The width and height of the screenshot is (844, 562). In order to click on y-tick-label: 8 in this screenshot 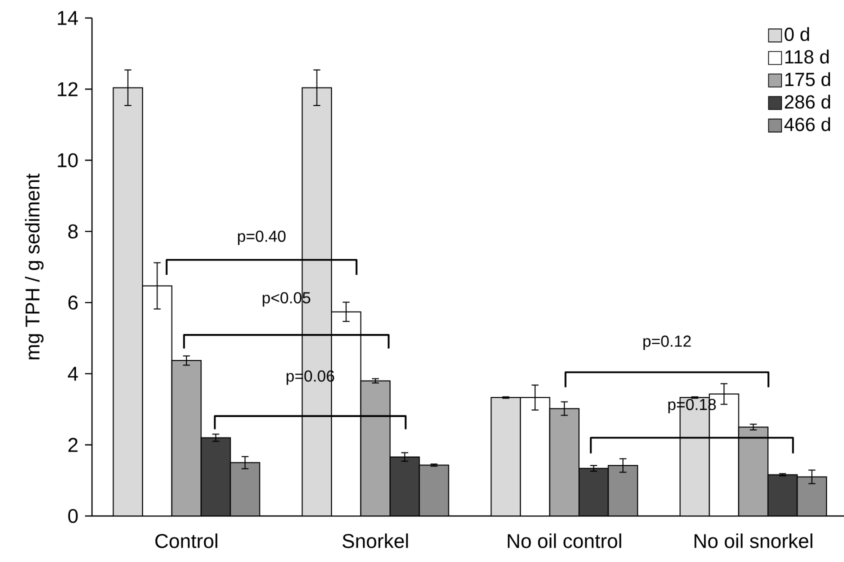, I will do `click(73, 231)`.